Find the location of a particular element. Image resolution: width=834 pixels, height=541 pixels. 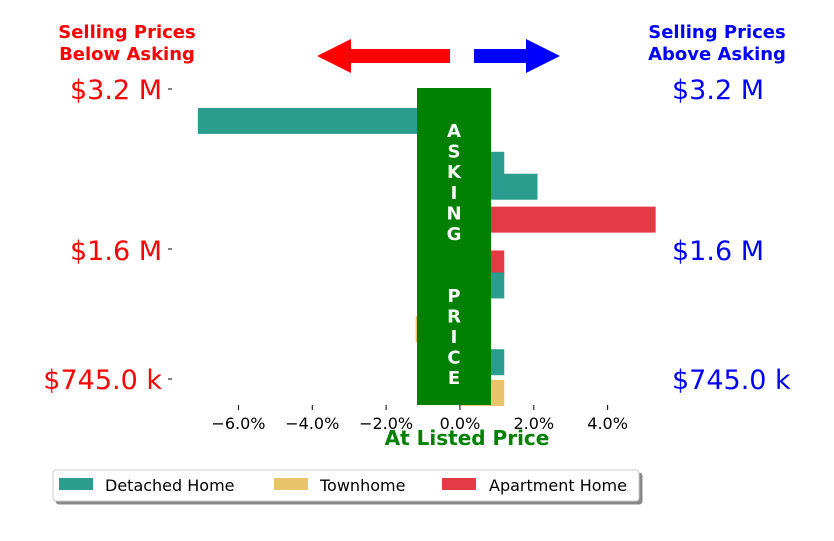

bar-apartment-home is located at coordinates (557, 219).